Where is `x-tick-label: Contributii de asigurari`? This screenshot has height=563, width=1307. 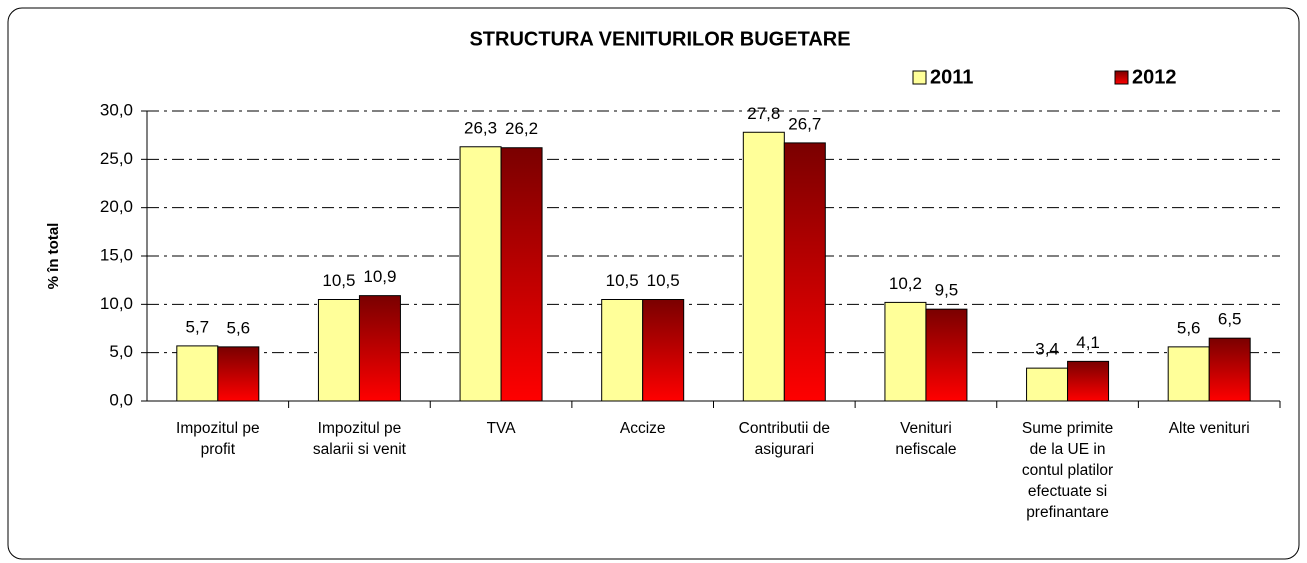 x-tick-label: Contributii de asigurari is located at coordinates (784, 439).